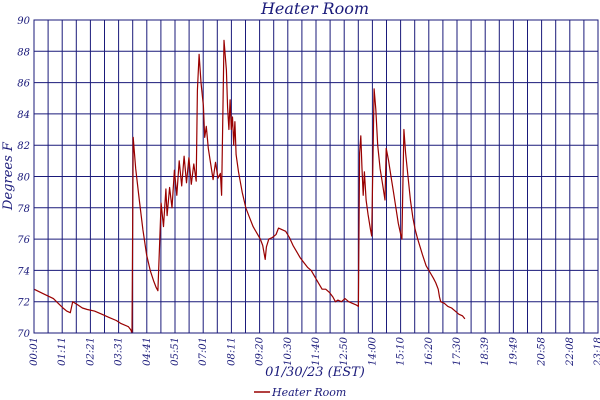 The height and width of the screenshot is (400, 600). Describe the element at coordinates (90, 351) in the screenshot. I see `x-tick-label: 02:21` at that location.